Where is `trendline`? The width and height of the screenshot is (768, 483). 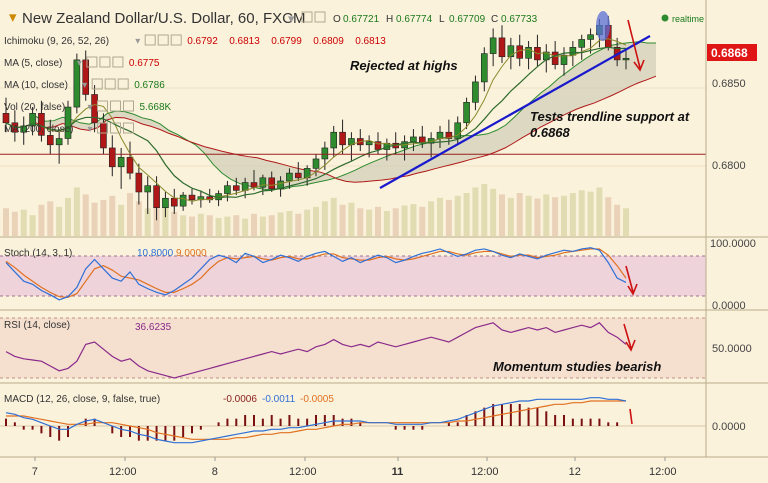 trendline is located at coordinates (515, 112).